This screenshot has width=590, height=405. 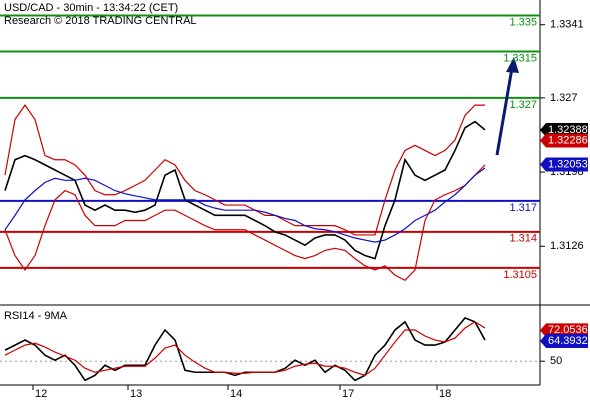 What do you see at coordinates (568, 330) in the screenshot?
I see `price-marker-label: 72.0536` at bounding box center [568, 330].